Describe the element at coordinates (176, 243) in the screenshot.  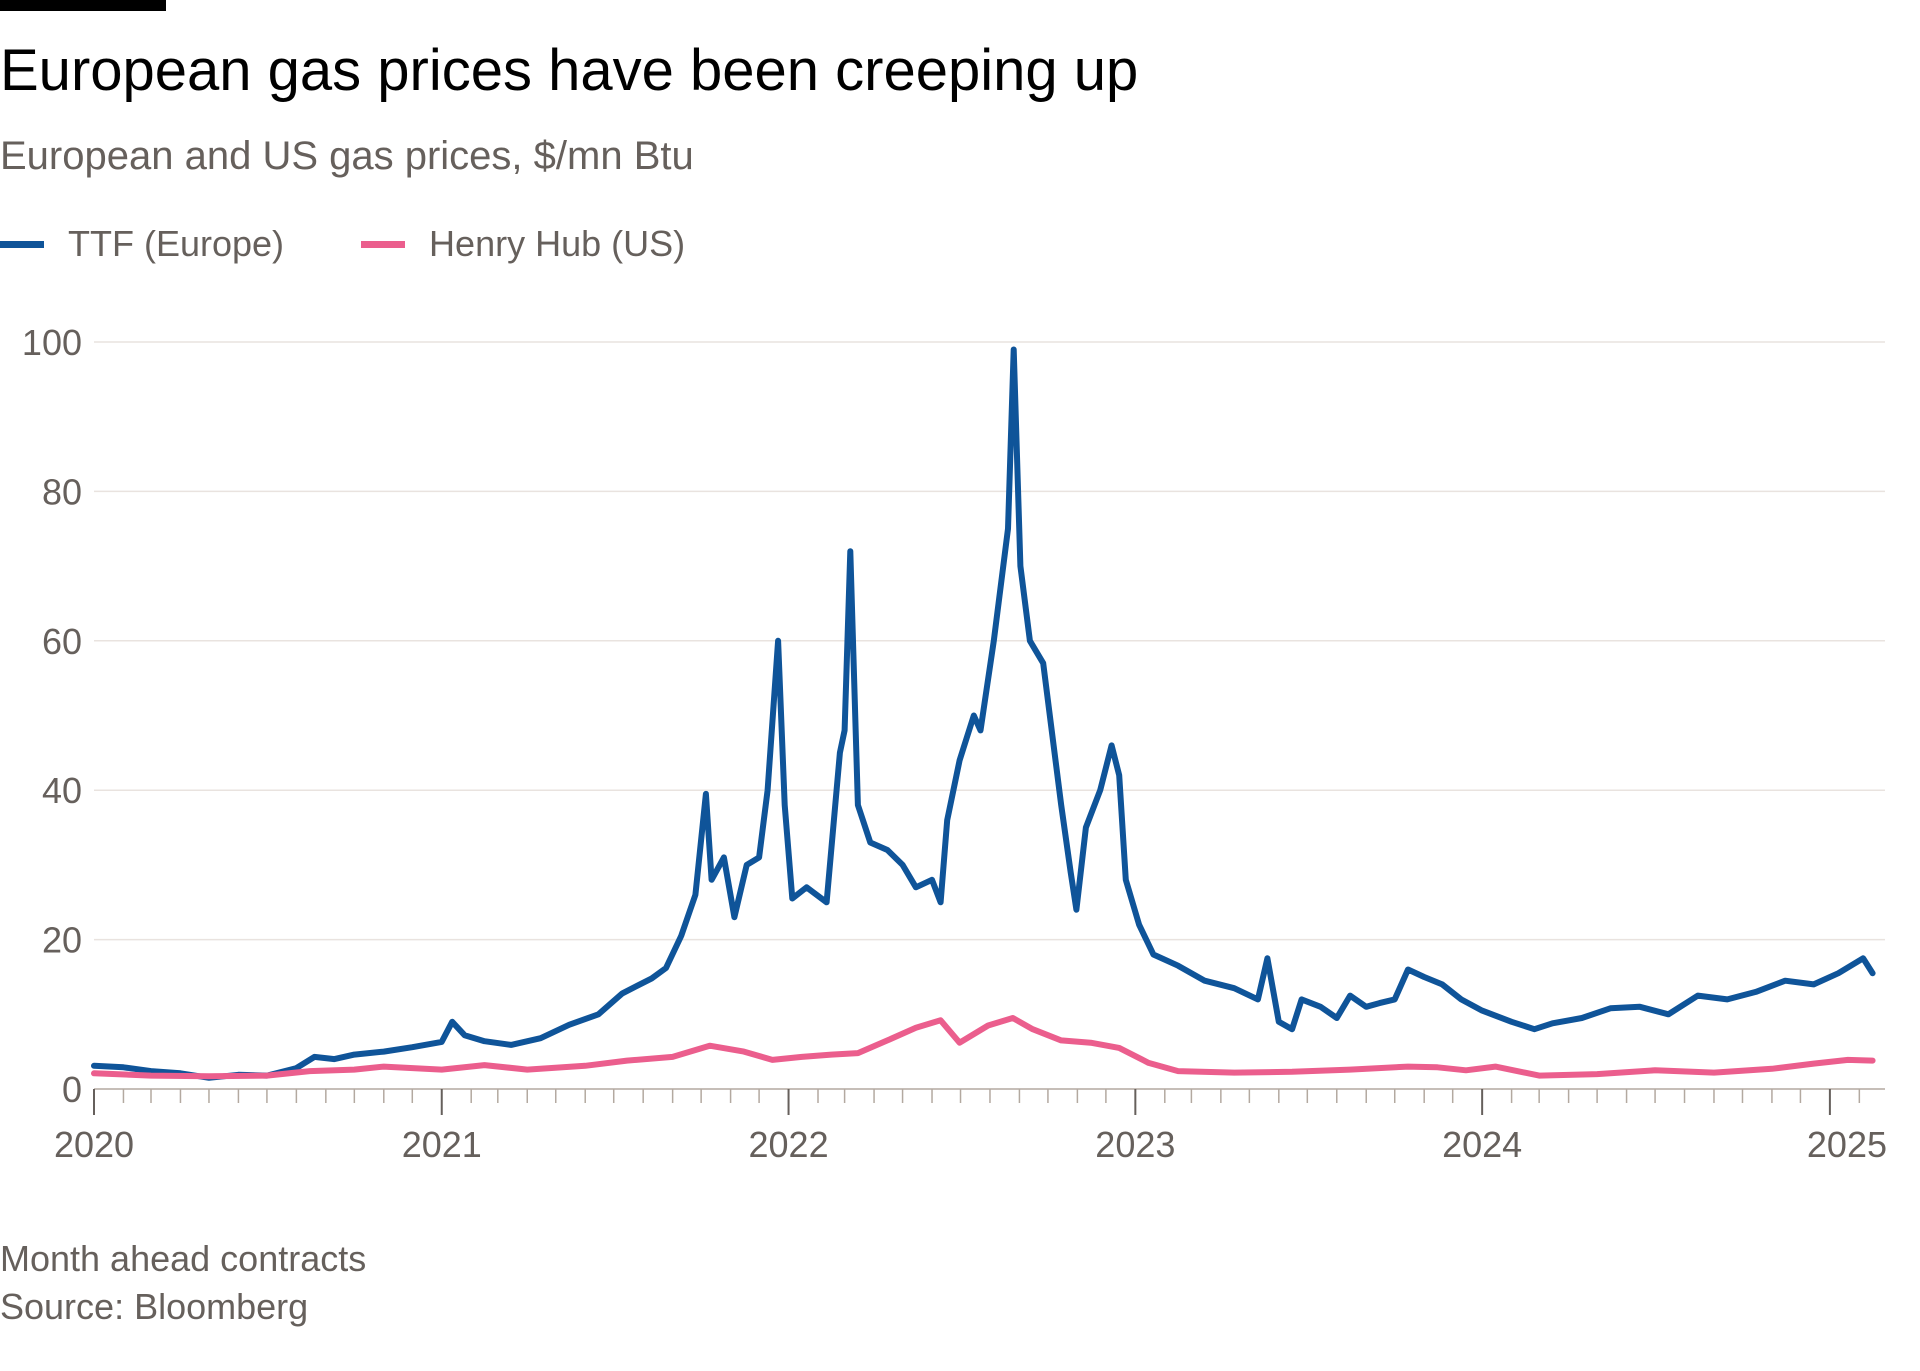
I see `legend-label-ttf: TTF (Europe)` at that location.